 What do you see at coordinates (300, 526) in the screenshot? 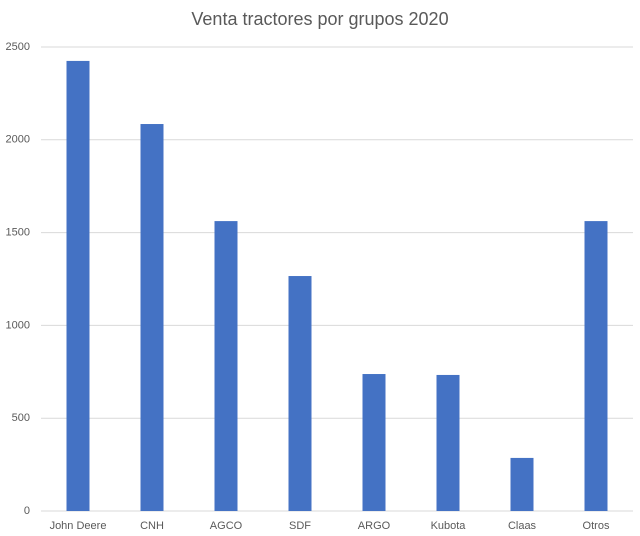
I see `x-tick-label: SDF` at bounding box center [300, 526].